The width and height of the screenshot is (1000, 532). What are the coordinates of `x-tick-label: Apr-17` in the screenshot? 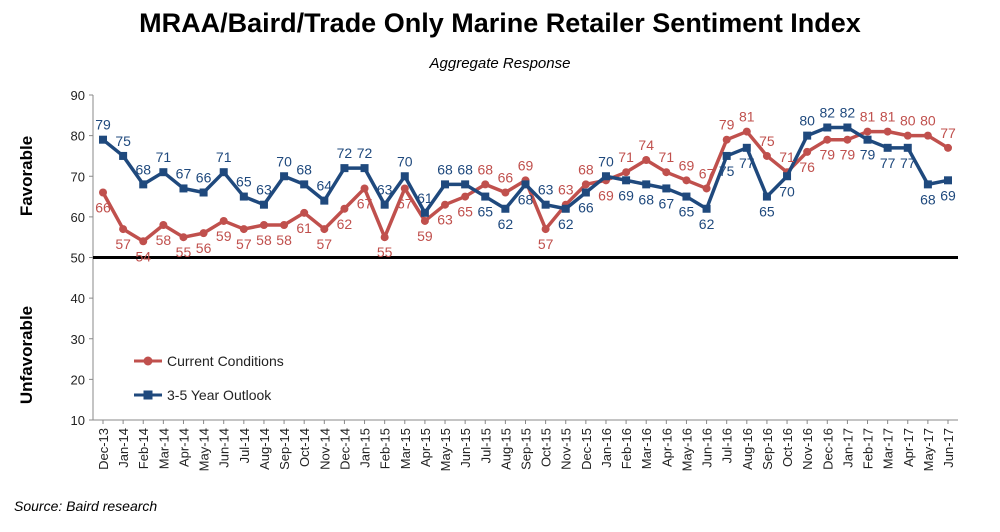 It's located at (908, 447).